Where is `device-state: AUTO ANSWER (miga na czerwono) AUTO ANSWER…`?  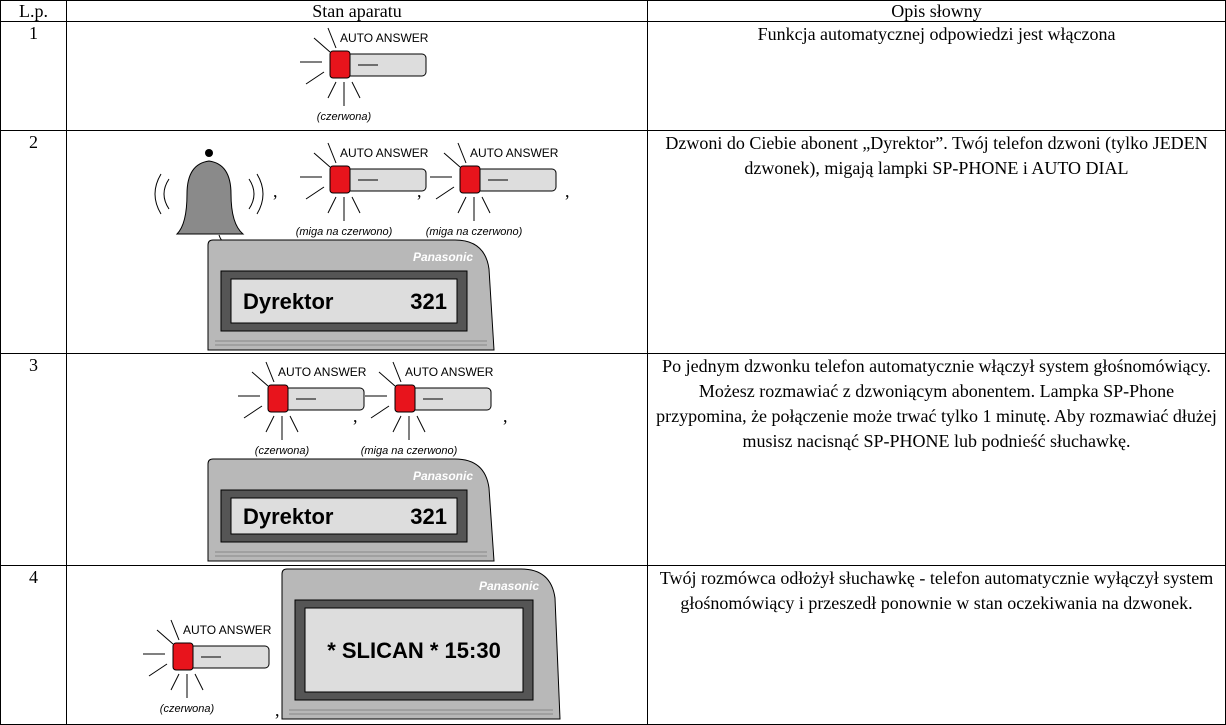
device-state: AUTO ANSWER (miga na czerwono) AUTO ANSWER… is located at coordinates (357, 242).